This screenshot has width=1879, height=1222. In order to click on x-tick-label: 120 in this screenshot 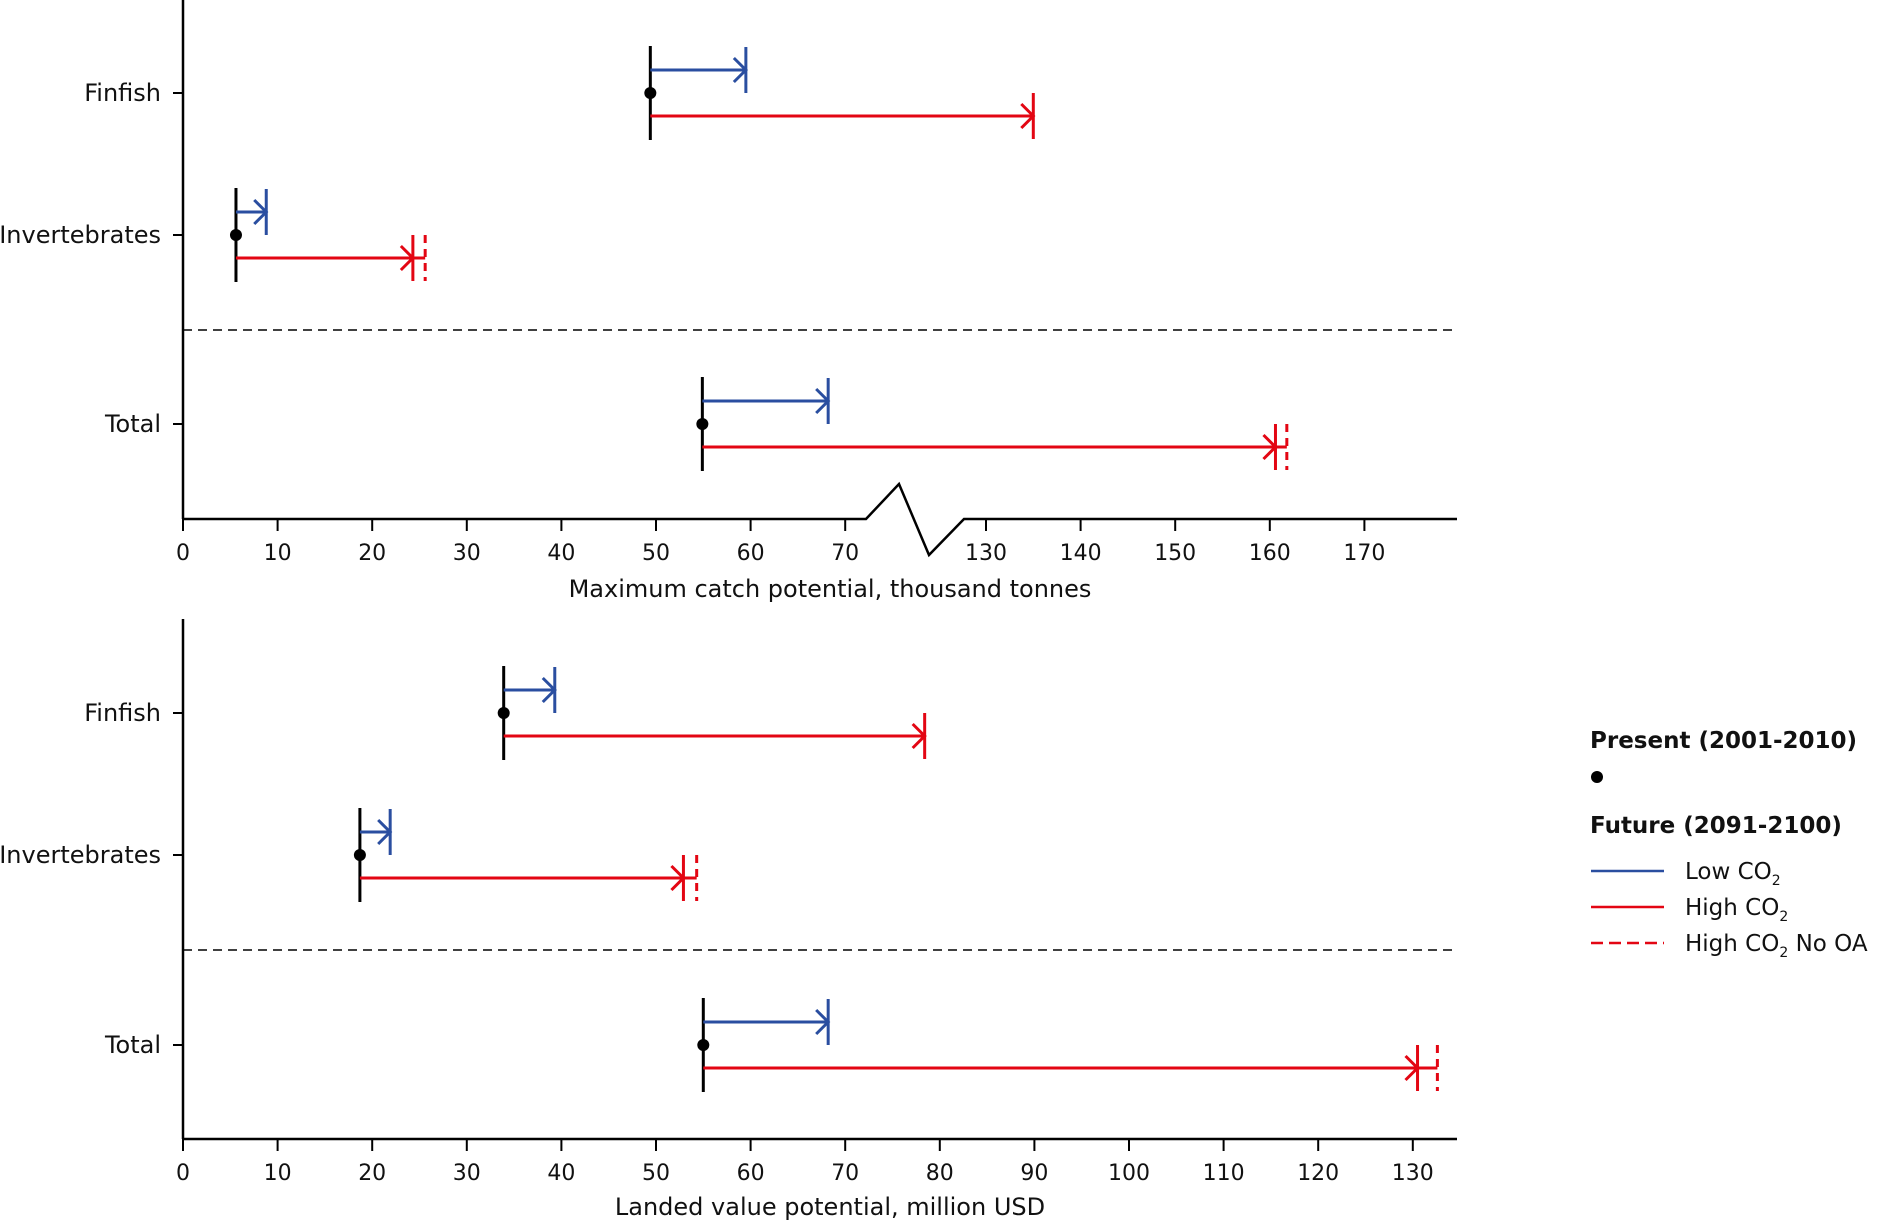, I will do `click(1318, 1173)`.